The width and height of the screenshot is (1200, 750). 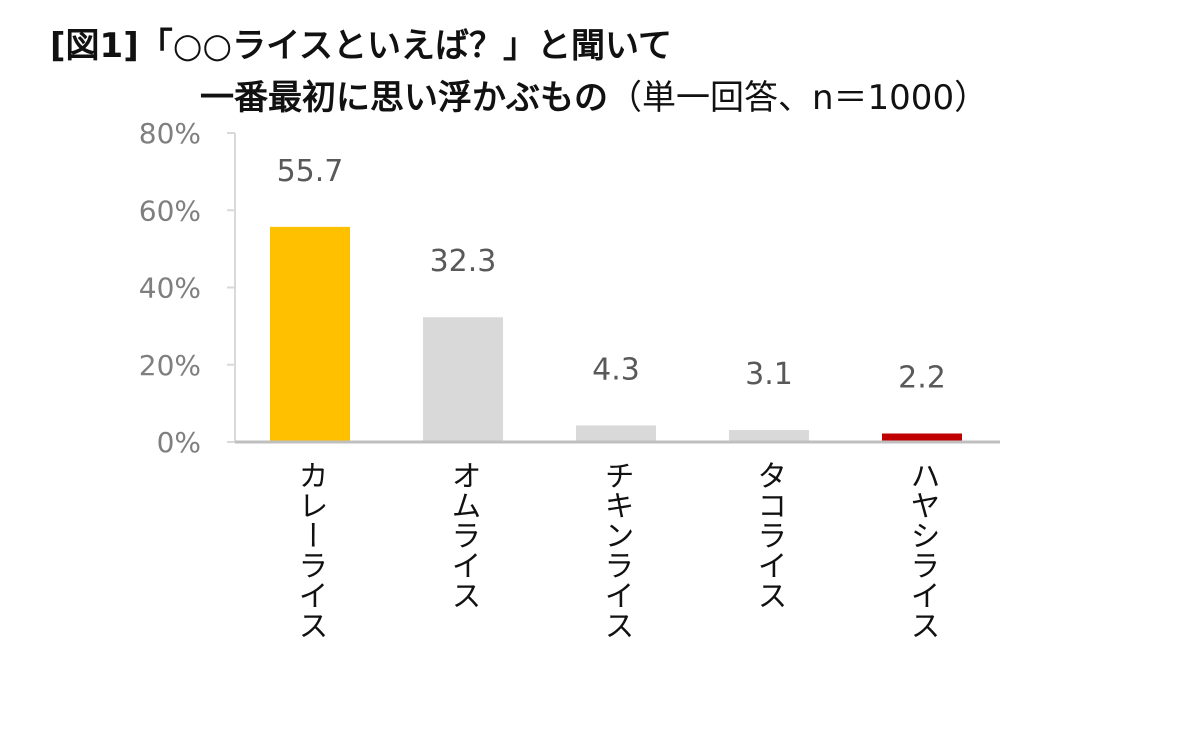 What do you see at coordinates (310, 550) in the screenshot?
I see `category-label: カレーライス` at bounding box center [310, 550].